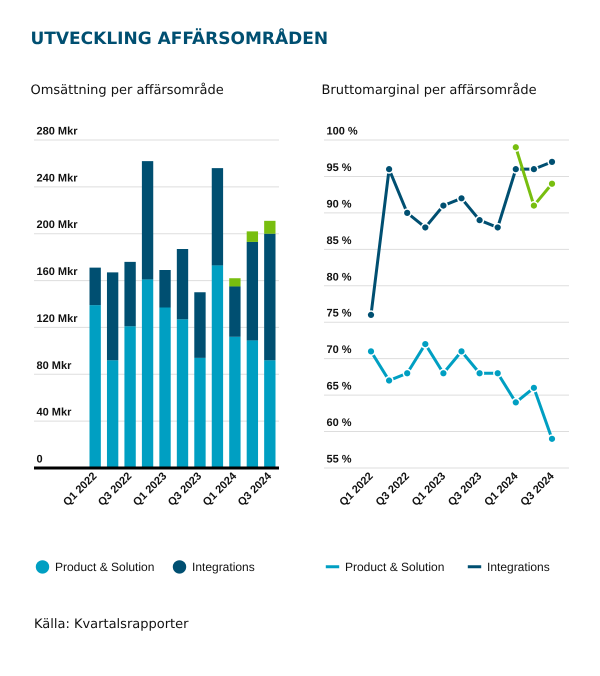 Image resolution: width=600 pixels, height=676 pixels. Describe the element at coordinates (339, 314) in the screenshot. I see `y-tick-label: 75 %` at that location.